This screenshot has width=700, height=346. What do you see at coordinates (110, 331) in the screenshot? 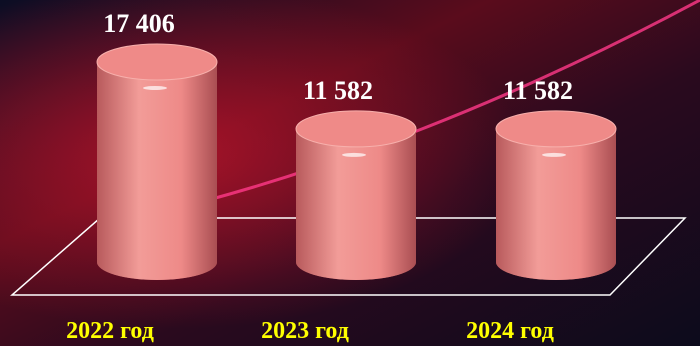
I see `category-label: 2022 год` at bounding box center [110, 331].